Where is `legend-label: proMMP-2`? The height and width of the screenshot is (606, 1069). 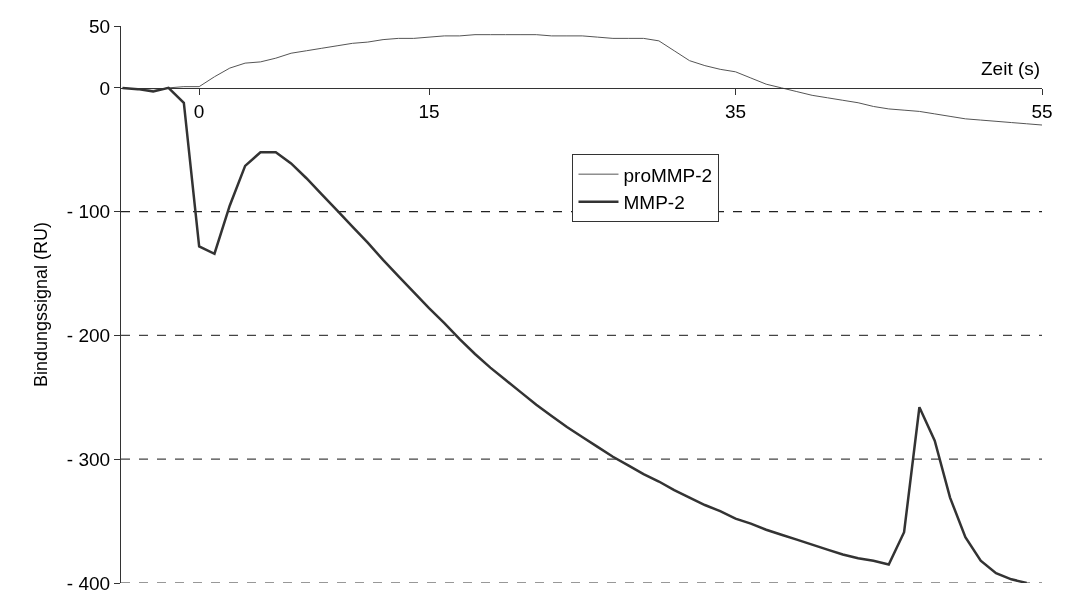
legend-label: proMMP-2 is located at coordinates (668, 175).